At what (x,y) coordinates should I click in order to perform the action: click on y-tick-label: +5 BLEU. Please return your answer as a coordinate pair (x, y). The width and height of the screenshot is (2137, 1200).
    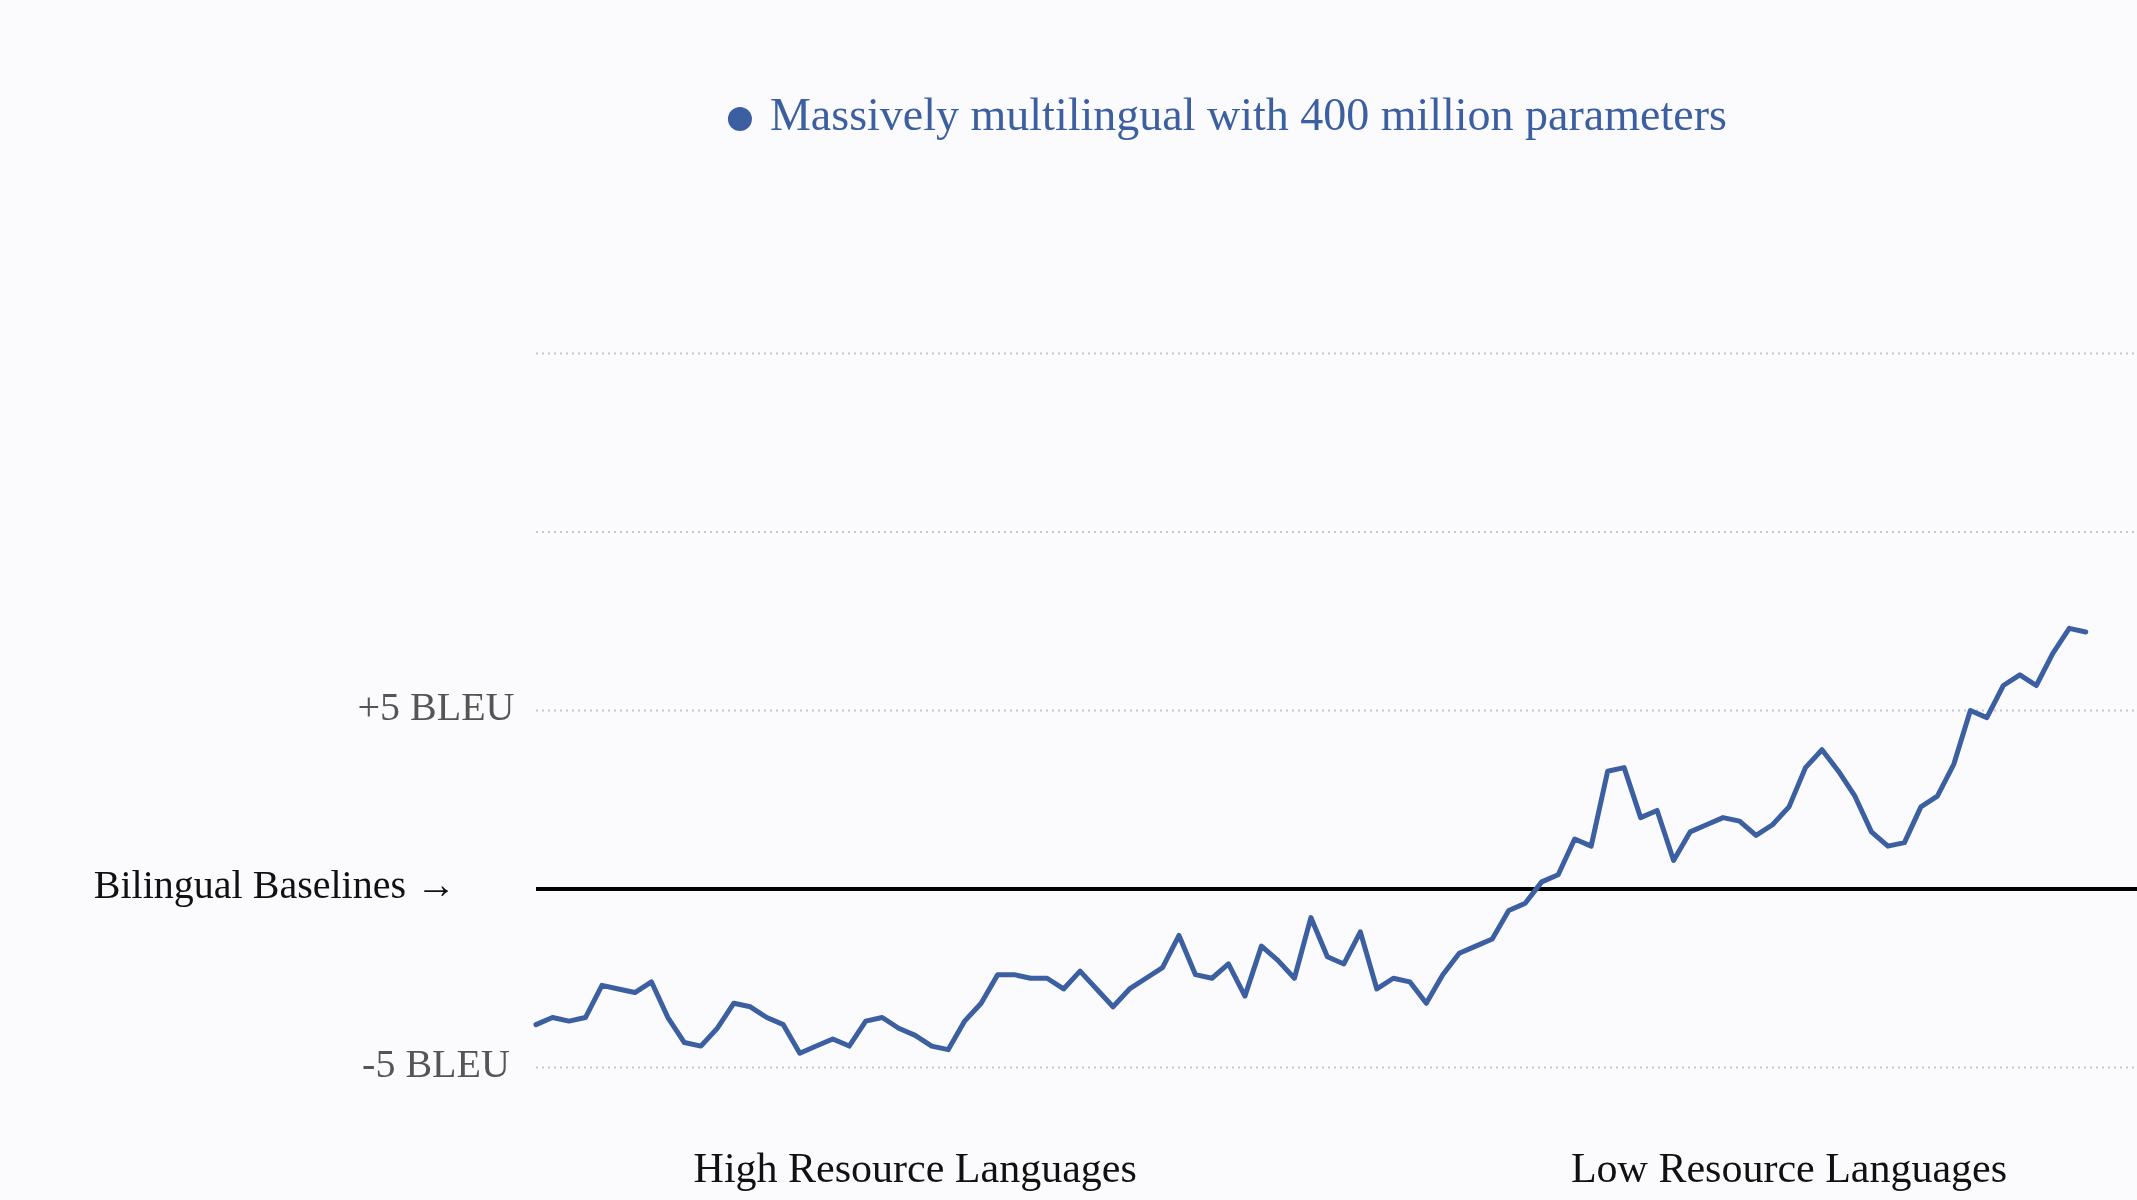
    Looking at the image, I should click on (436, 706).